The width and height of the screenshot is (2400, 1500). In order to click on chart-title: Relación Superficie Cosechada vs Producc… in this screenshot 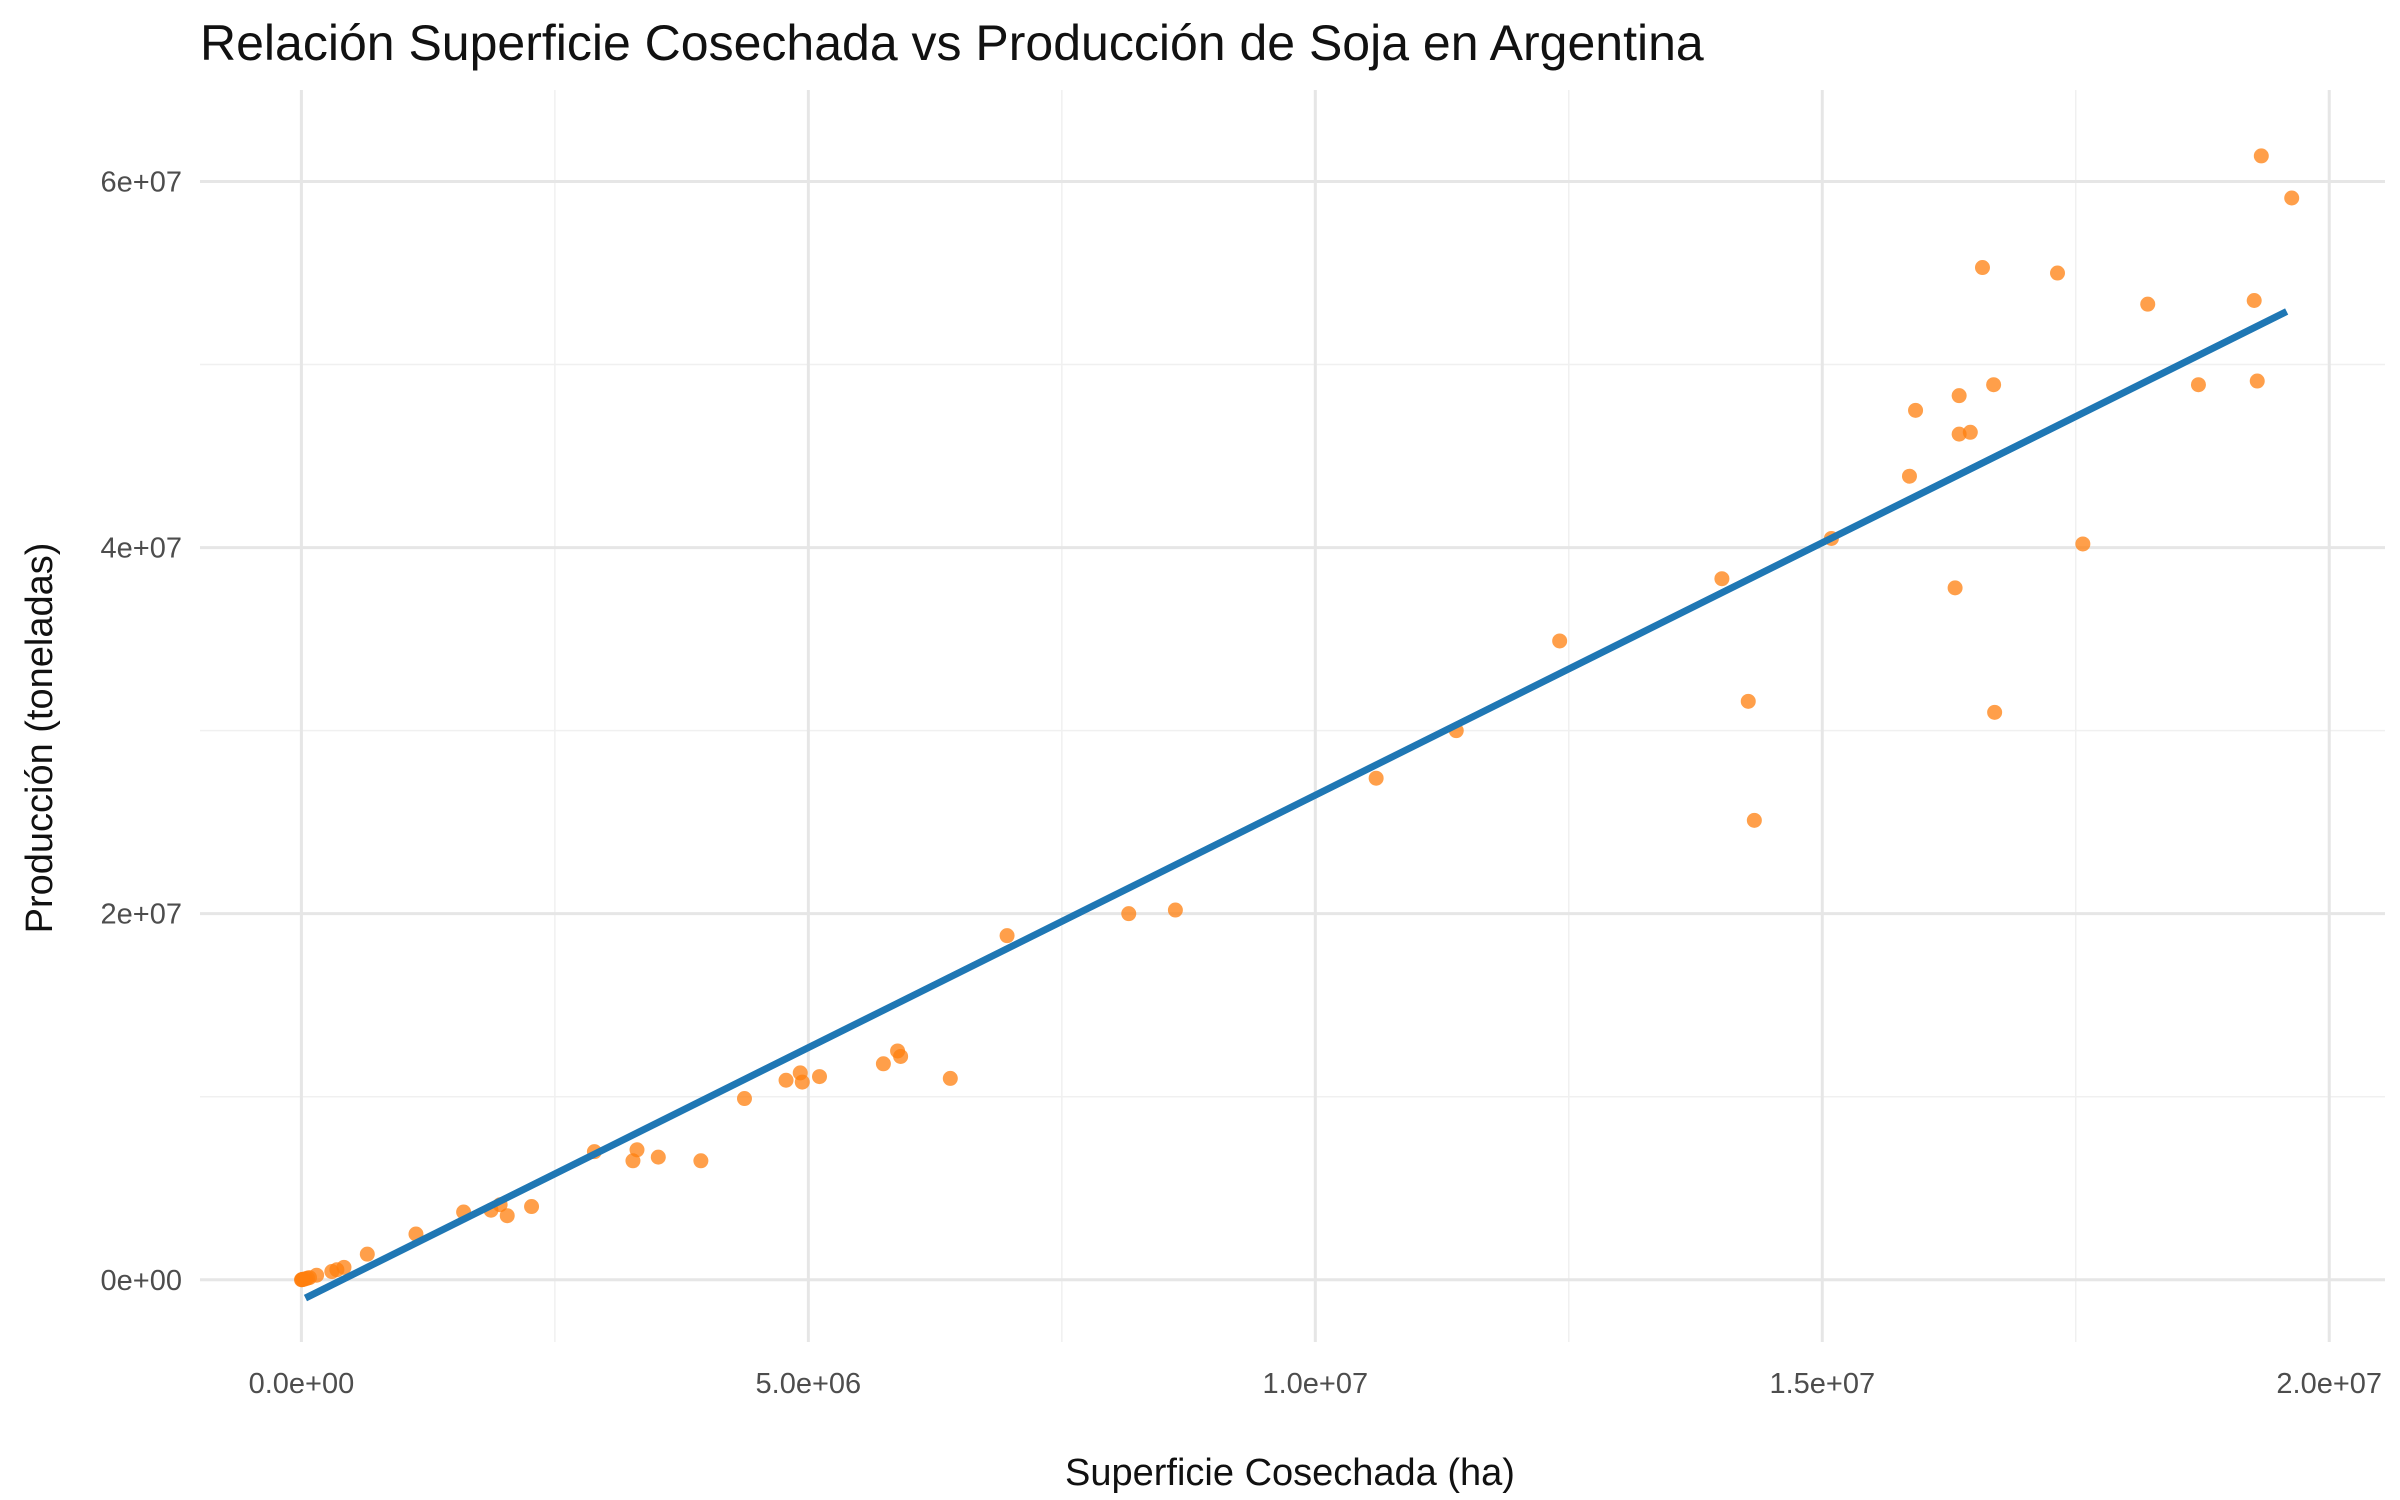, I will do `click(952, 43)`.